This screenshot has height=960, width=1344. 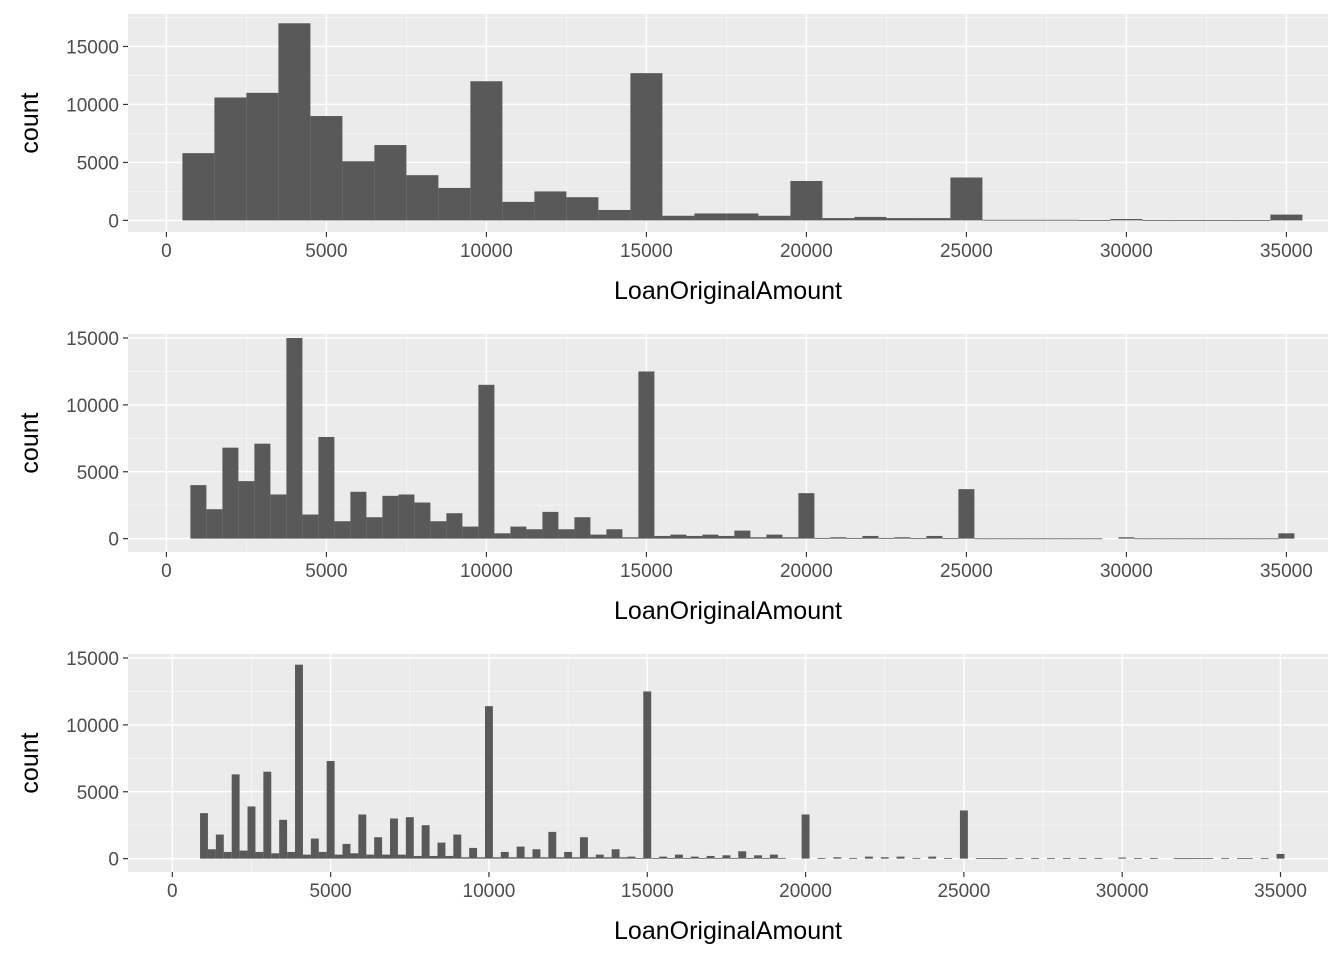 What do you see at coordinates (1286, 251) in the screenshot?
I see `x-tick-label: 35000` at bounding box center [1286, 251].